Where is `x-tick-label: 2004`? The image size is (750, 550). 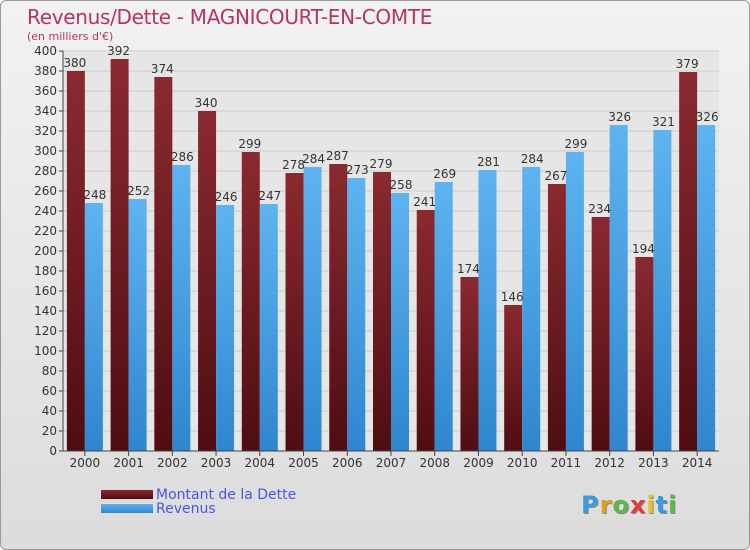 x-tick-label: 2004 is located at coordinates (260, 463).